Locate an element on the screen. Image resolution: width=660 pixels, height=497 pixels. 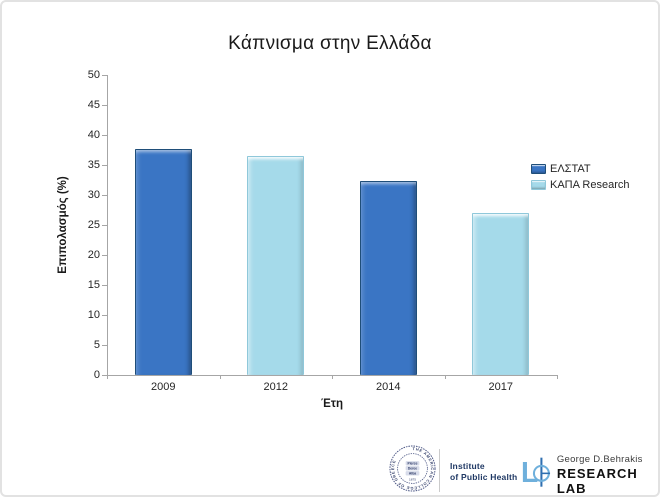
seal-word-1: Pierce is located at coordinates (413, 463).